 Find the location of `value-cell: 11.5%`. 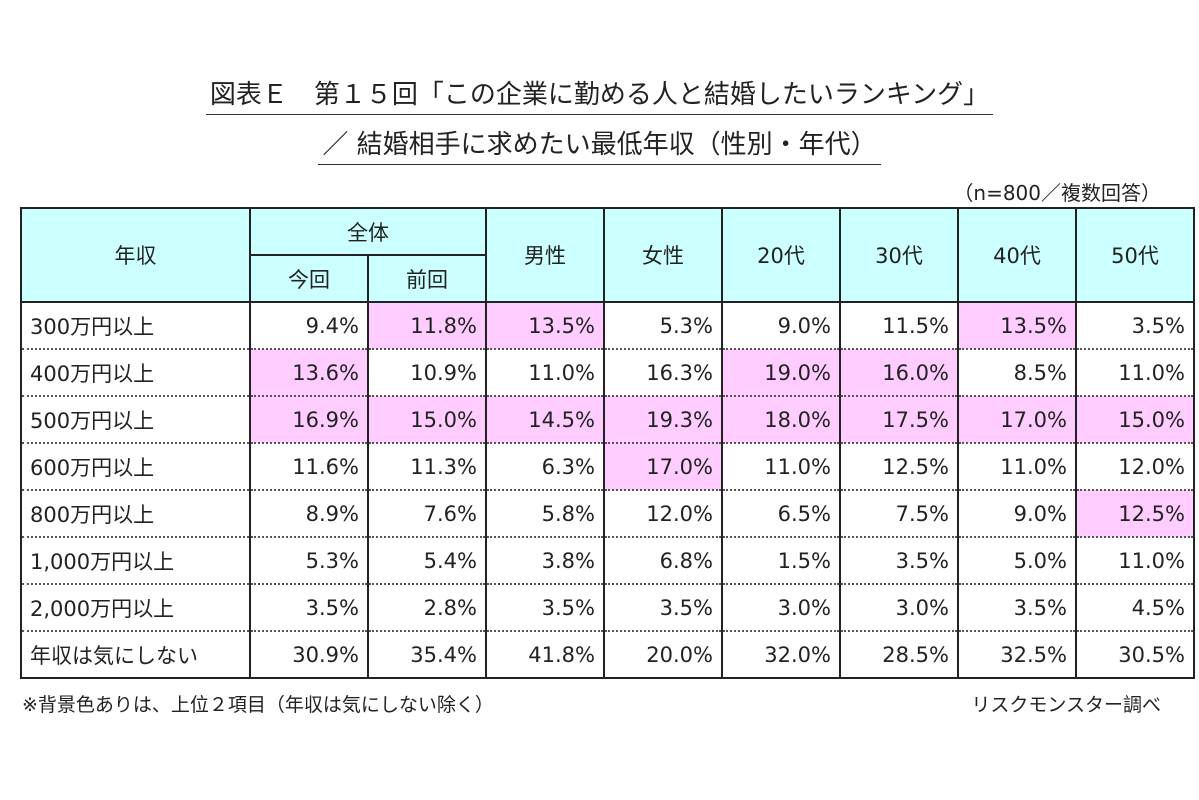

value-cell: 11.5% is located at coordinates (899, 326).